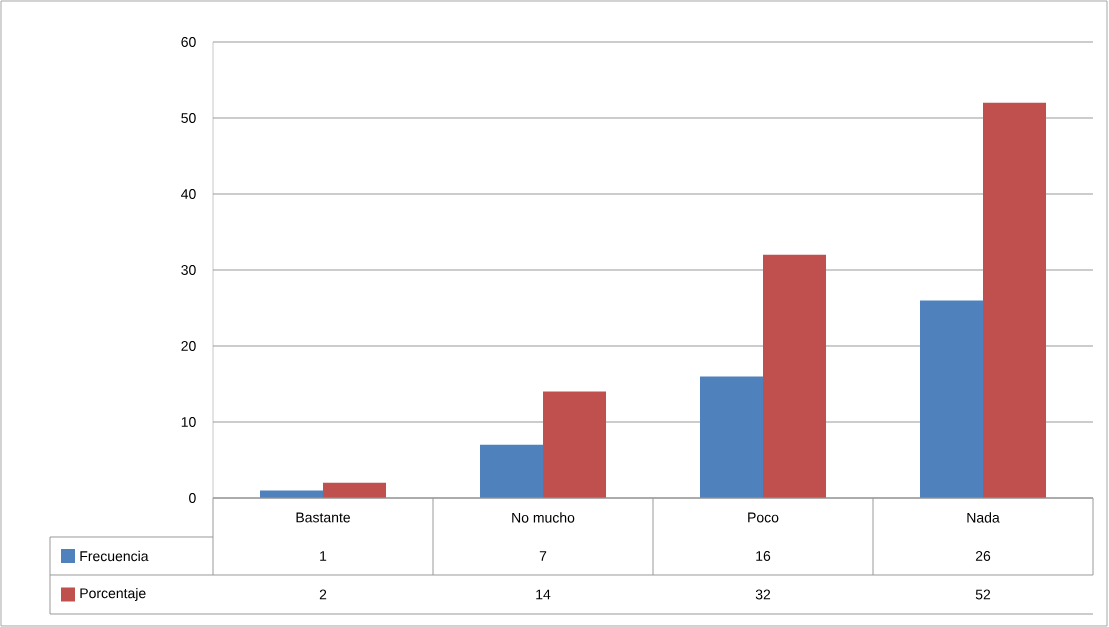 This screenshot has width=1109, height=627. What do you see at coordinates (763, 556) in the screenshot?
I see `data-label: 16` at bounding box center [763, 556].